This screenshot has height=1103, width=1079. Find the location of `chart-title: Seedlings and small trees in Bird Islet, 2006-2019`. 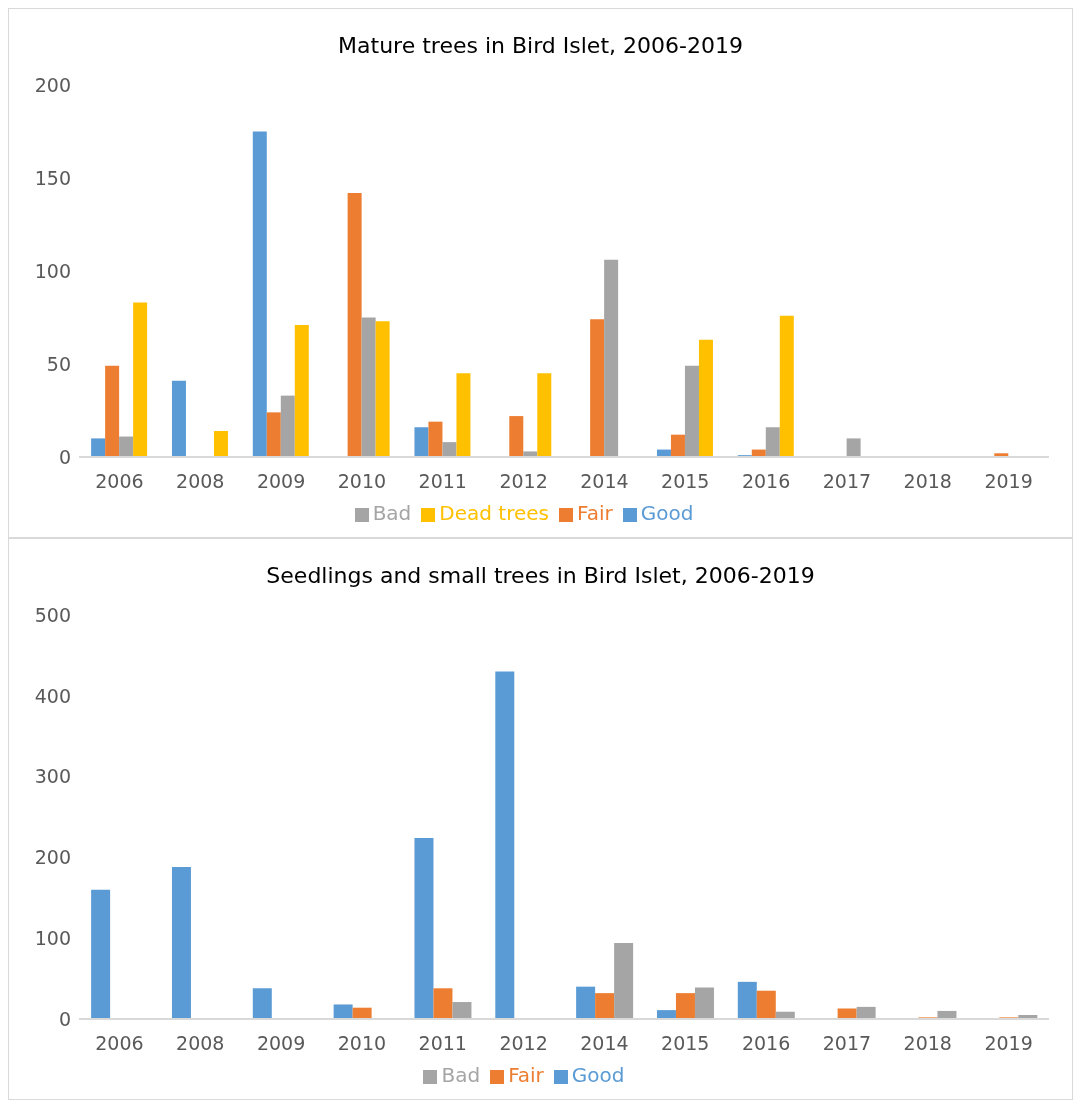

chart-title: Seedlings and small trees in Bird Islet, 2006-2019 is located at coordinates (540, 576).